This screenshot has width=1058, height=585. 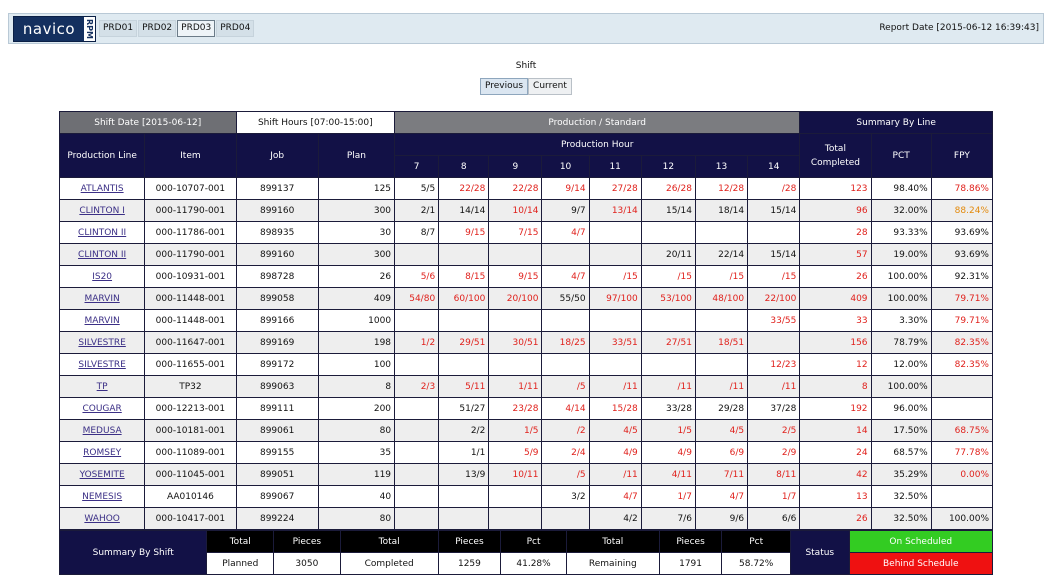 What do you see at coordinates (668, 496) in the screenshot?
I see `hour-cell-12: 1/7` at bounding box center [668, 496].